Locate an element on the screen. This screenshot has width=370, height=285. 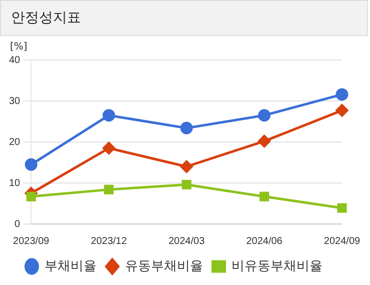
x-tick-label: 2024/03 is located at coordinates (187, 241).